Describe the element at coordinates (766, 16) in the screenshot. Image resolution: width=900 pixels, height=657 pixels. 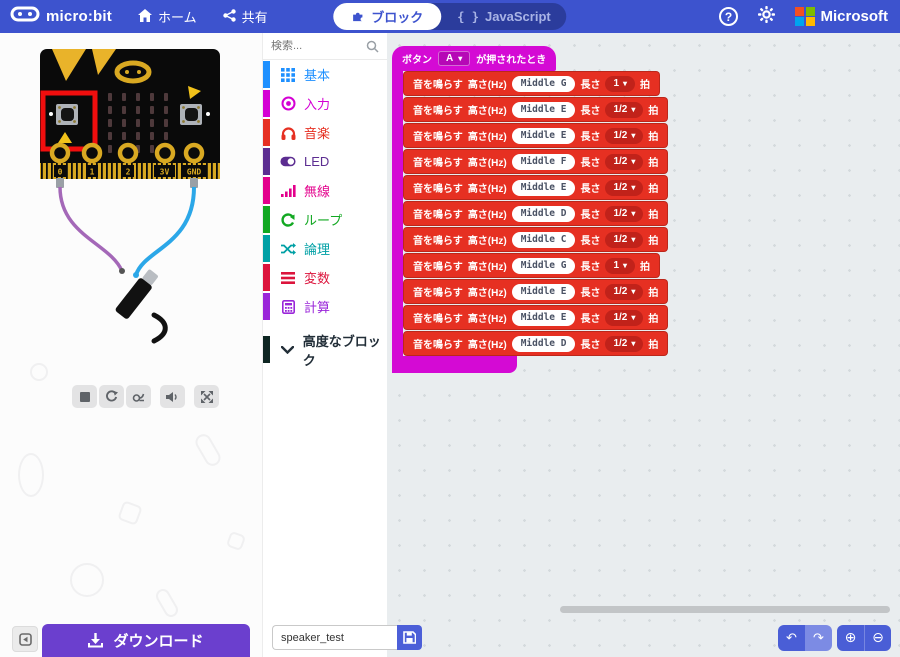
I see `settings-button` at that location.